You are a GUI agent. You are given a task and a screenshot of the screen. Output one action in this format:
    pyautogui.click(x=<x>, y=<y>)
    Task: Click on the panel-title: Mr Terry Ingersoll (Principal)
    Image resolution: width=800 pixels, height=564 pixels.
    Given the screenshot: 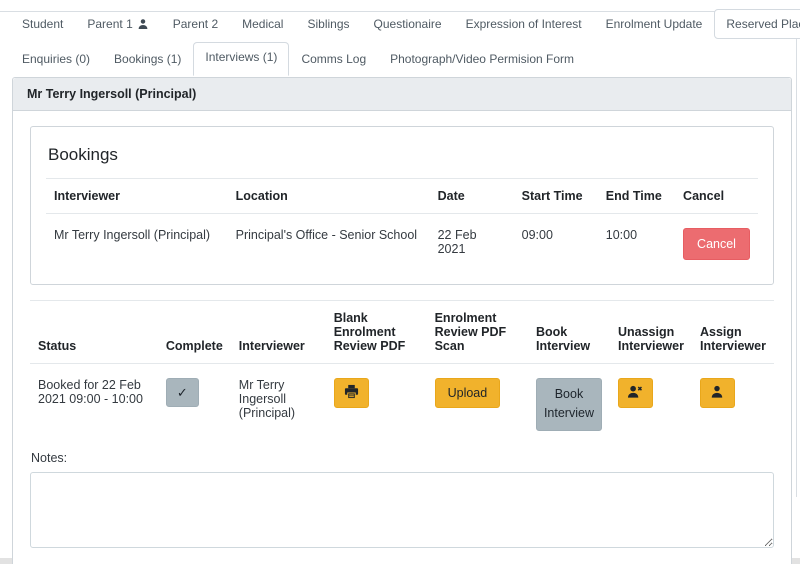 What is the action you would take?
    pyautogui.click(x=402, y=94)
    